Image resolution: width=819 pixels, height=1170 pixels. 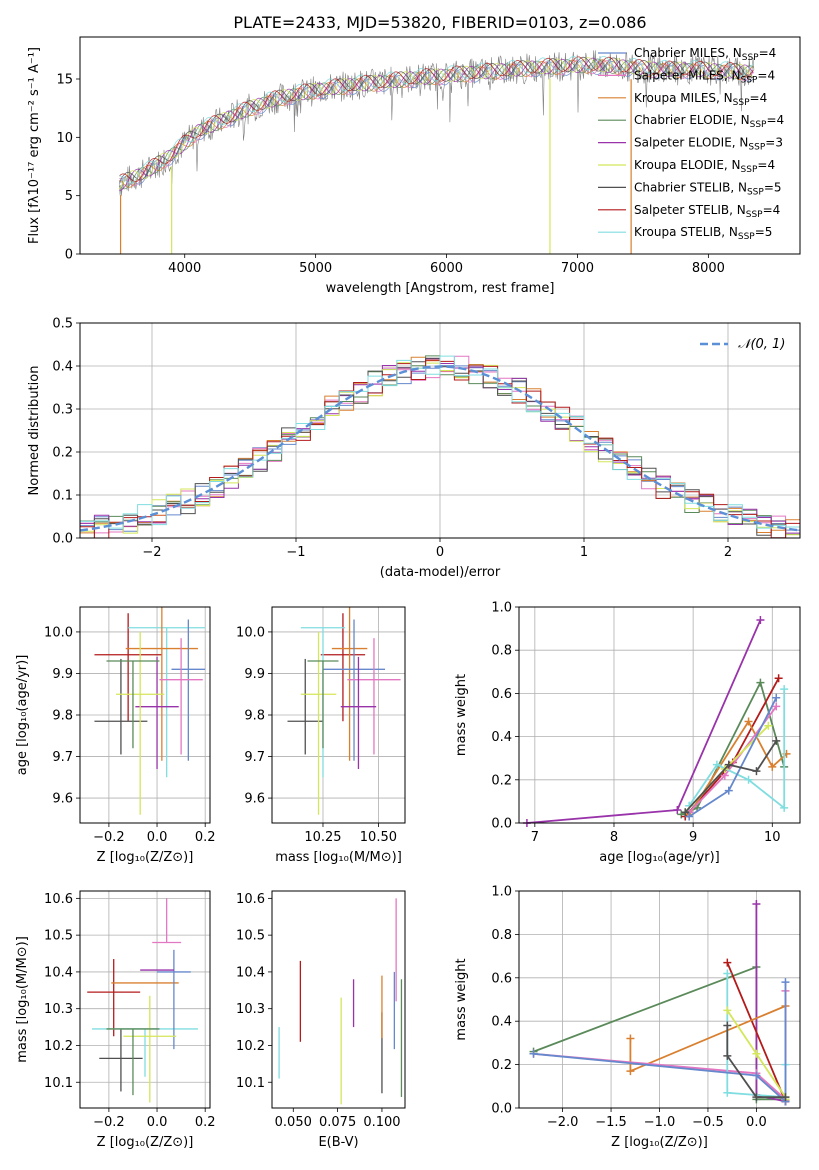 What do you see at coordinates (708, 1122) in the screenshot?
I see `x-tick-label: −0.5` at bounding box center [708, 1122].